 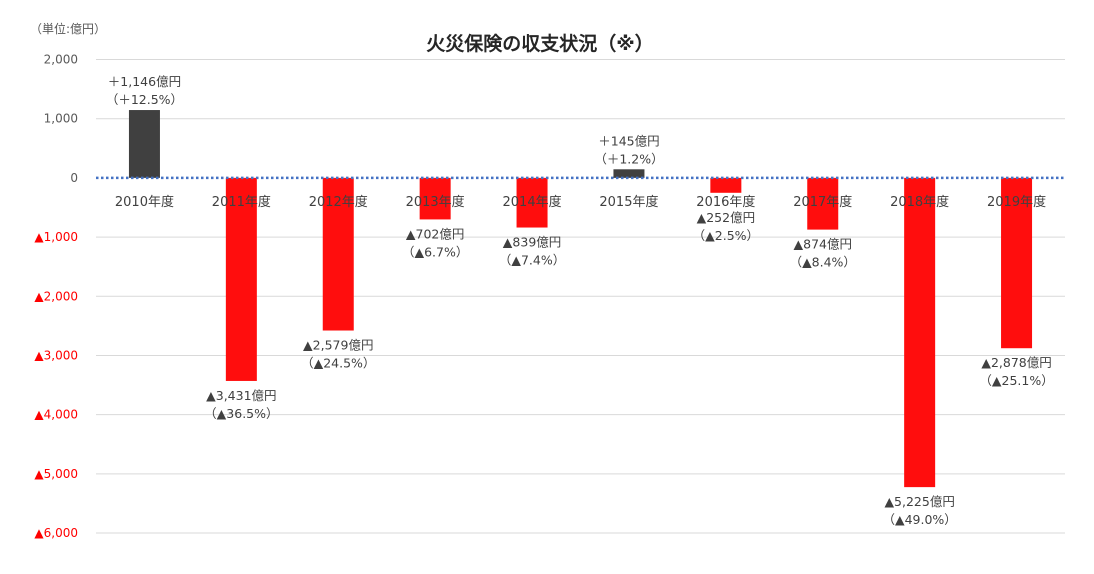 What do you see at coordinates (241, 395) in the screenshot?
I see `data-label-value: ▲3,431億円` at bounding box center [241, 395].